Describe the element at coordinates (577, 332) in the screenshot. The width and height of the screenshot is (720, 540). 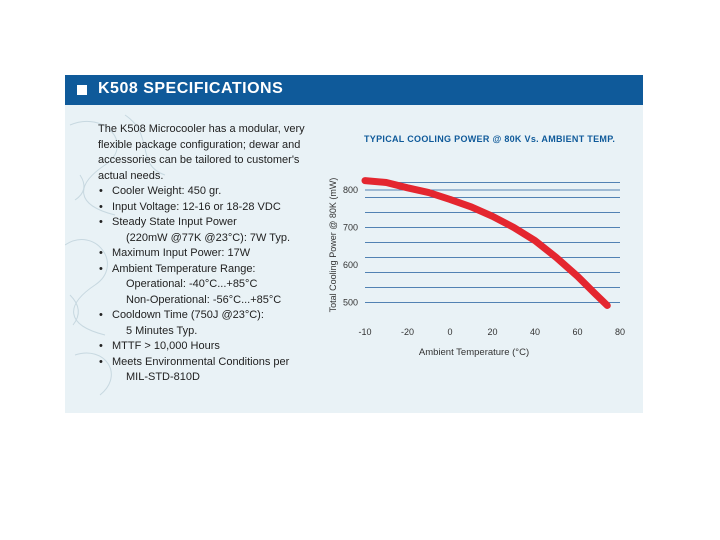
I see `x-tick-label: 60` at that location.